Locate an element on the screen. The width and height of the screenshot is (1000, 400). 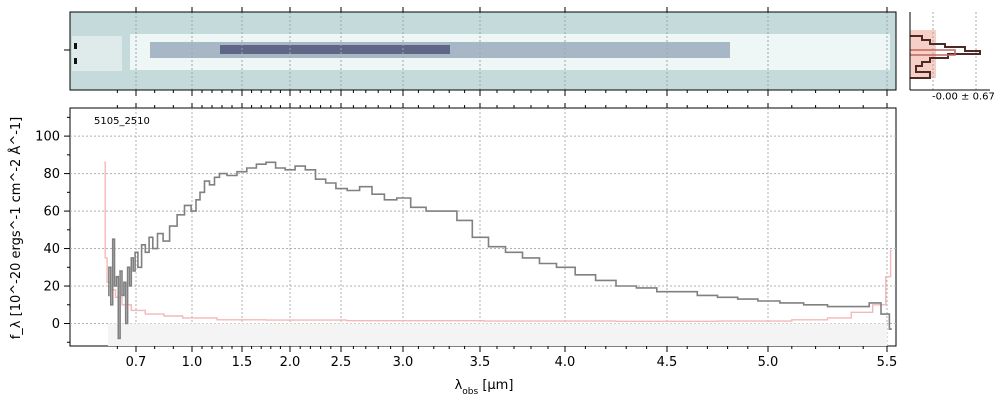
x-axis-label-unit: [μm] is located at coordinates (495, 385).